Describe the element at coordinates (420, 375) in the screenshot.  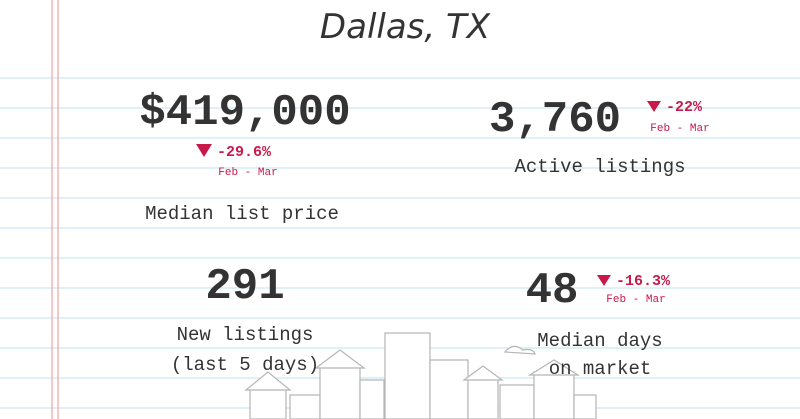
I see `skyline` at that location.